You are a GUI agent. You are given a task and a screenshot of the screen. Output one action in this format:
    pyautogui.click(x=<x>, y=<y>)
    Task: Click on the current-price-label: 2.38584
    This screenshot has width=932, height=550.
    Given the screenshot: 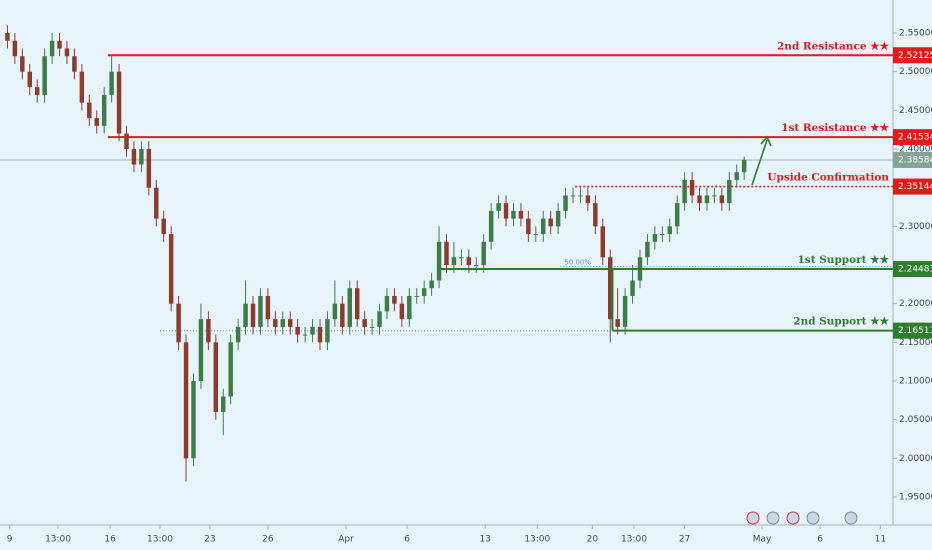 What is the action you would take?
    pyautogui.click(x=915, y=160)
    